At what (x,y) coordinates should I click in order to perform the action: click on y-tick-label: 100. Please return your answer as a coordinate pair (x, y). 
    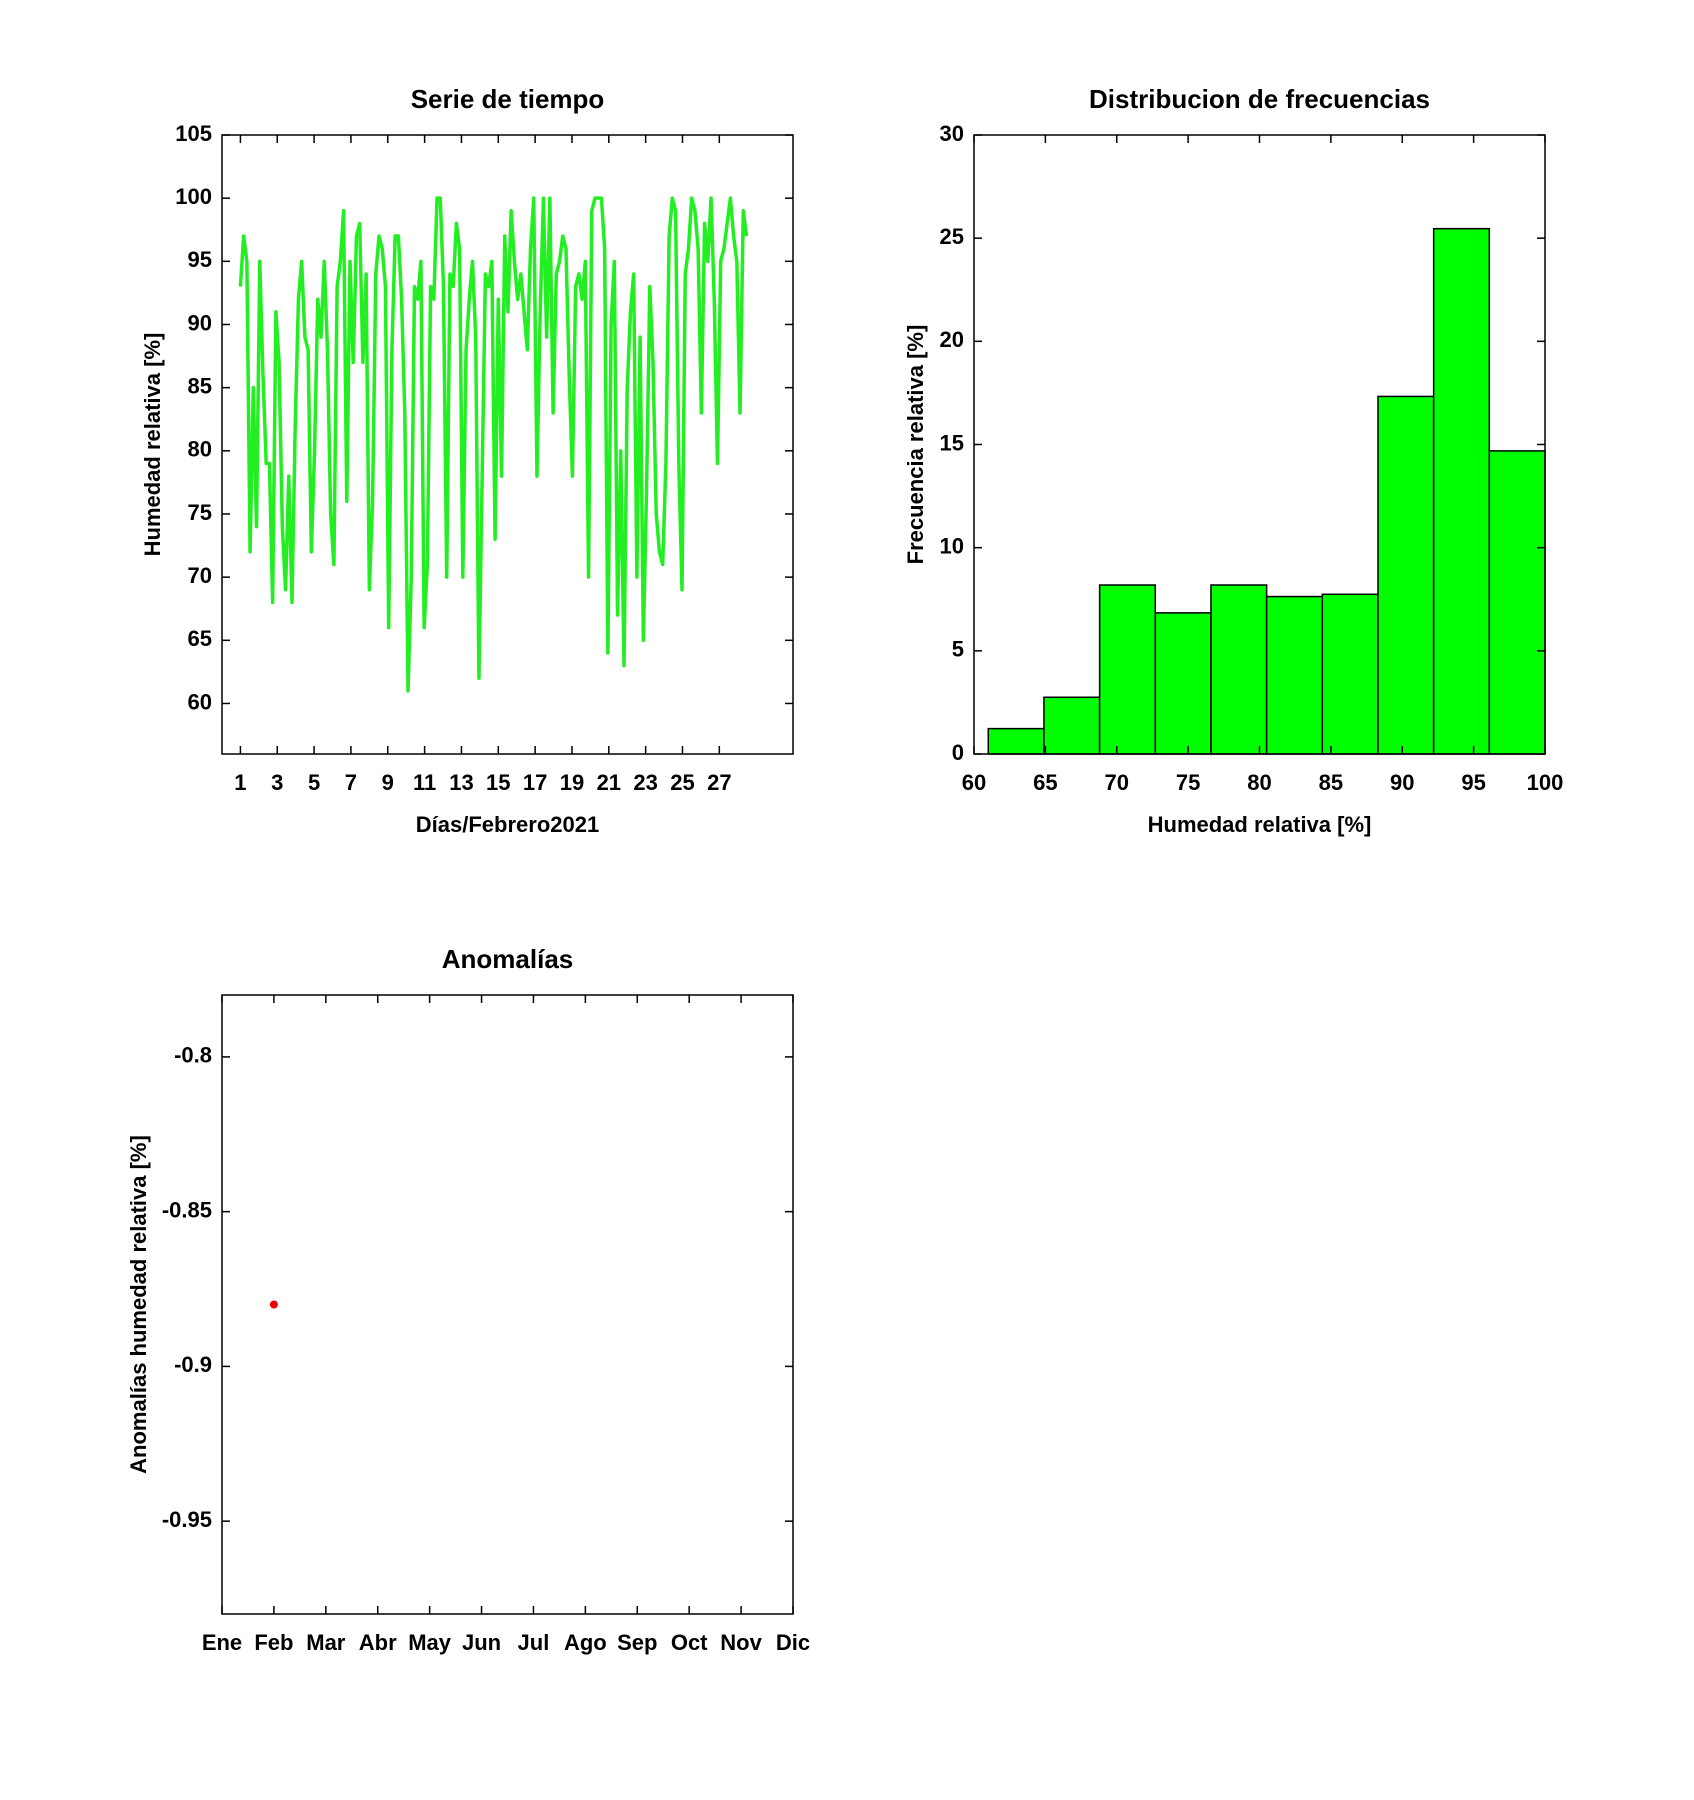
    Looking at the image, I should click on (193, 196).